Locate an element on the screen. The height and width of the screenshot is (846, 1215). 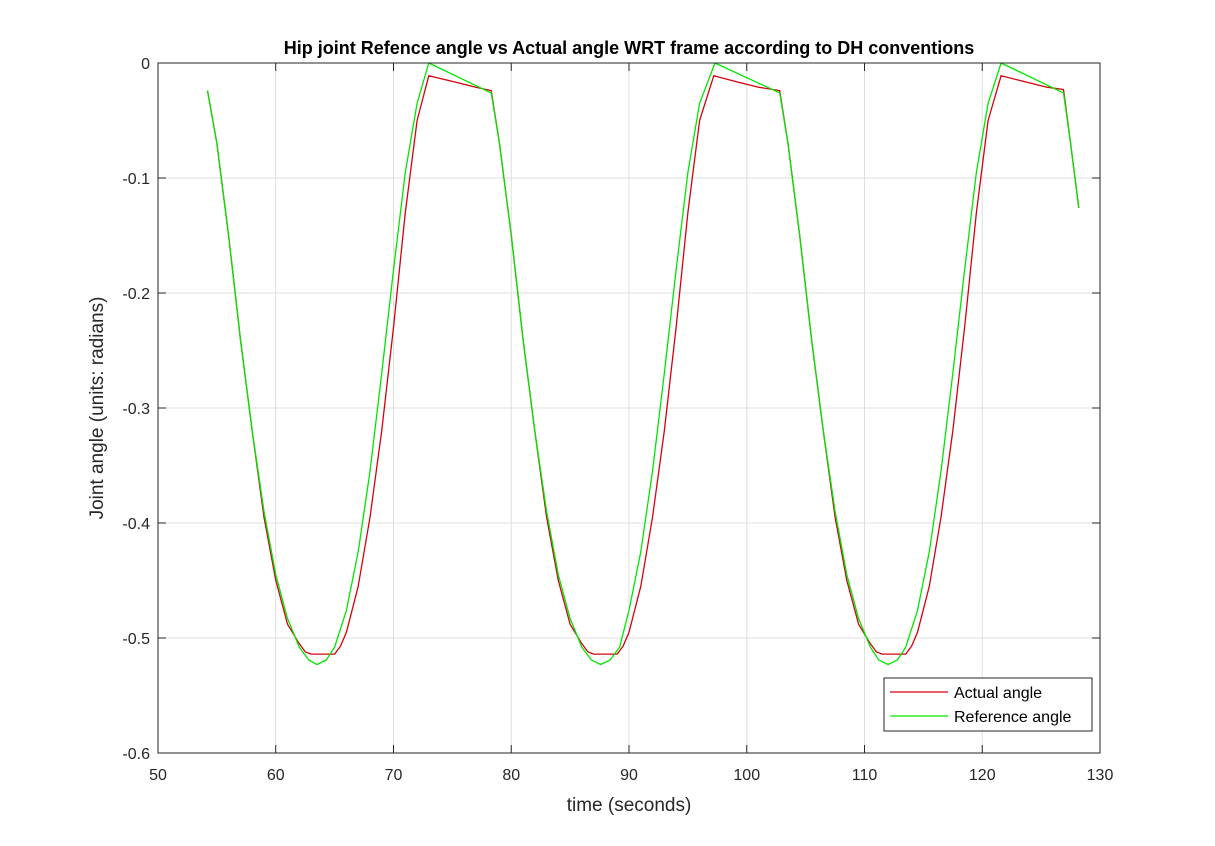
x-tick-label: 130 is located at coordinates (1100, 775).